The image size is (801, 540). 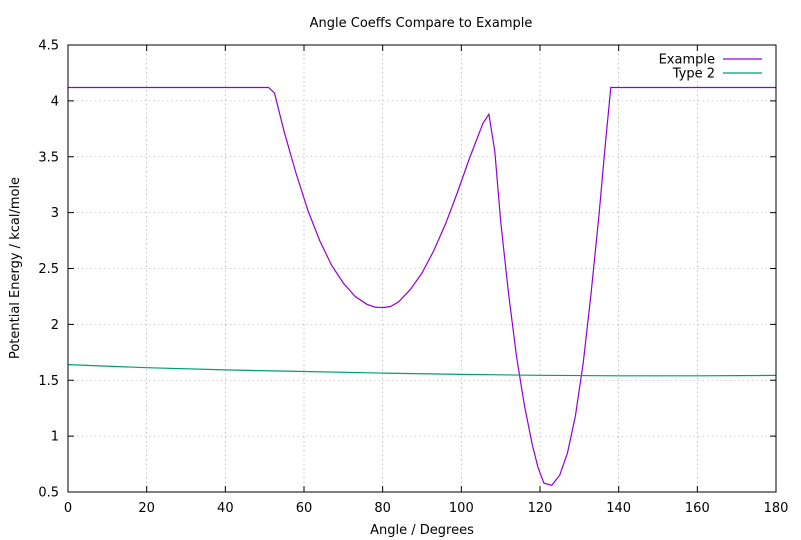 I want to click on legend-label-type-2: Type 2, so click(x=693, y=74).